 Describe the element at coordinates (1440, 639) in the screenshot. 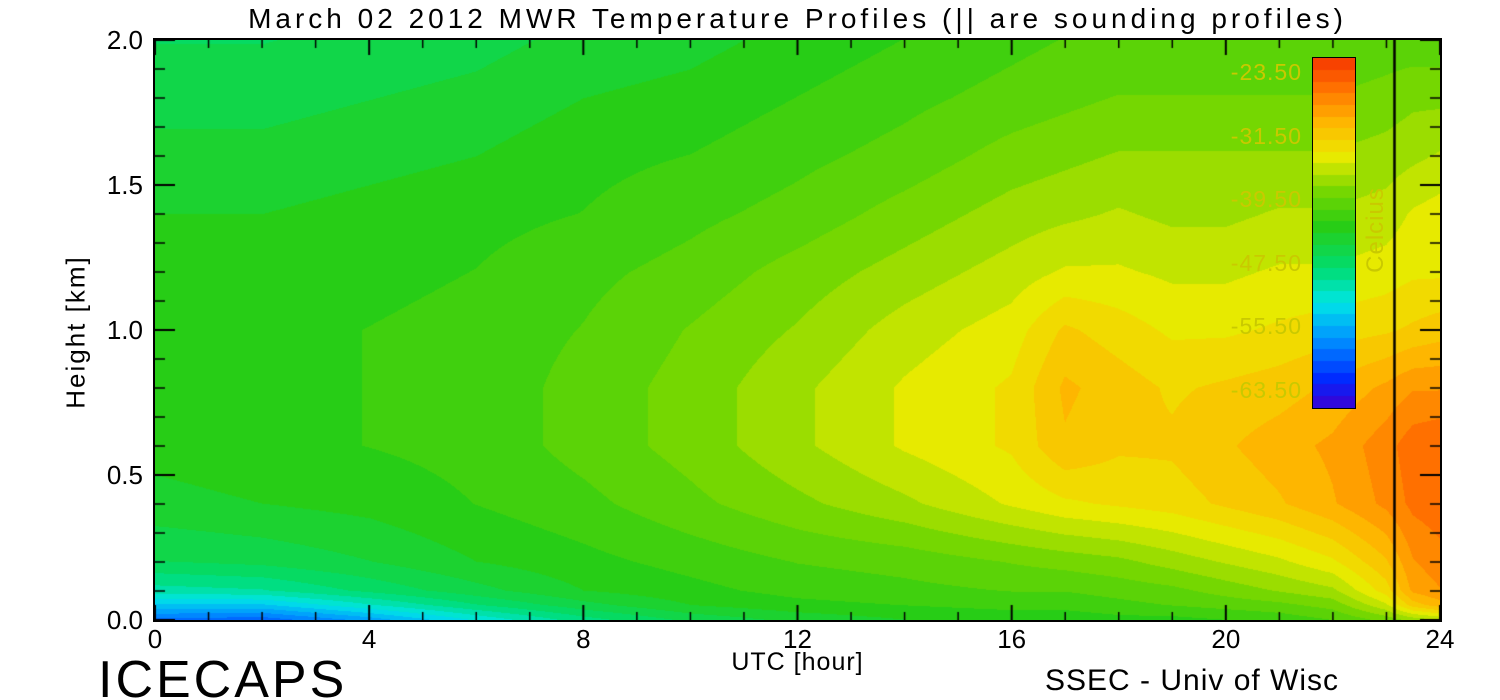

I see `x-tick-label: 24` at that location.